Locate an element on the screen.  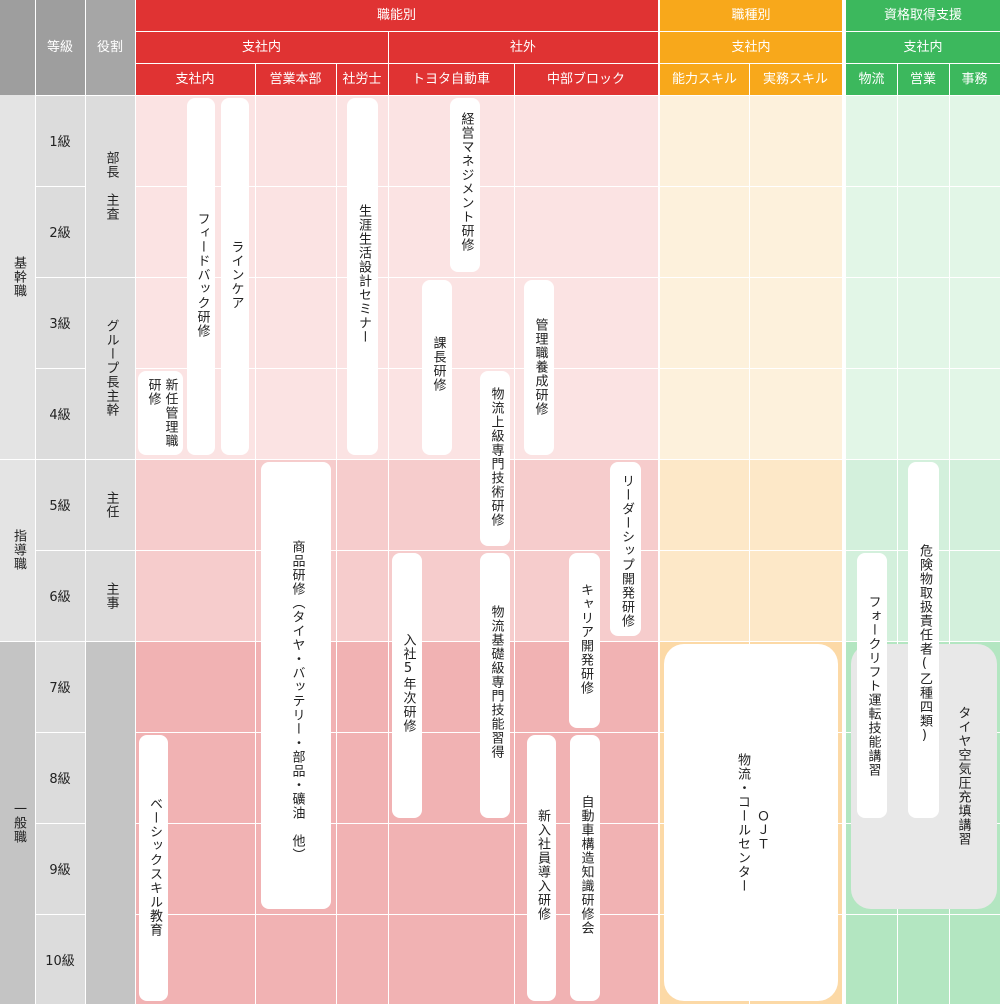
training-fifth-year: 入社5年次研修 is located at coordinates (407, 685).